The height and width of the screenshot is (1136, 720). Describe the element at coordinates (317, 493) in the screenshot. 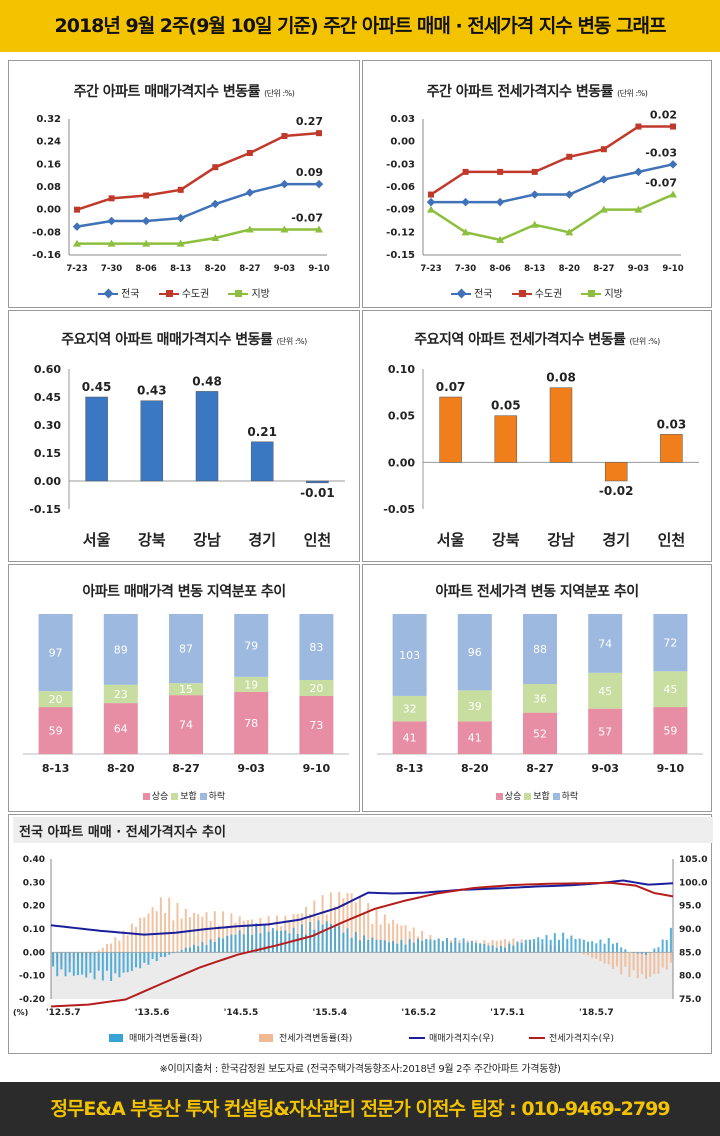

I see `data-label: -0.01` at that location.